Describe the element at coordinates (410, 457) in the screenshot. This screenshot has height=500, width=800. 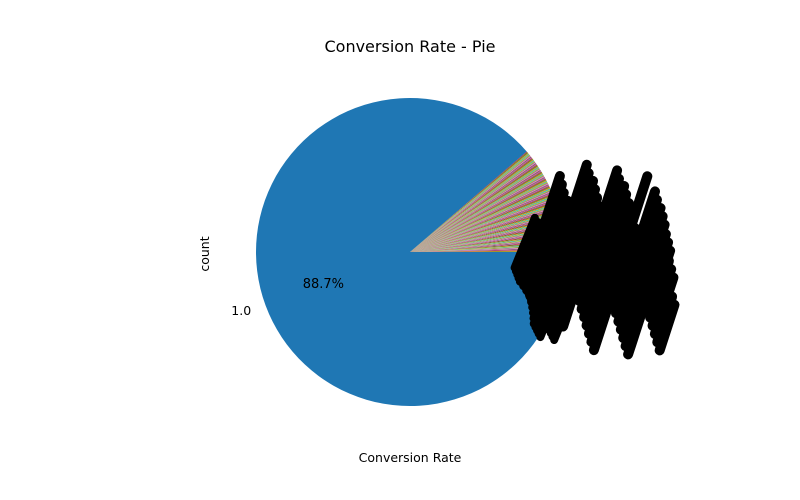
I see `x-axis-label: Conversion Rate` at that location.